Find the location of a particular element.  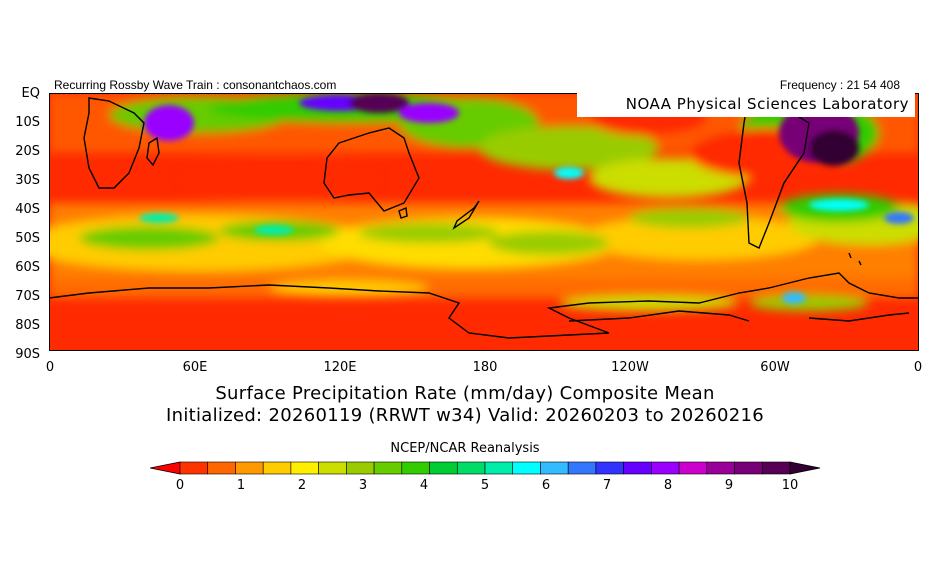

lat-tick-label: 90S is located at coordinates (27, 354).